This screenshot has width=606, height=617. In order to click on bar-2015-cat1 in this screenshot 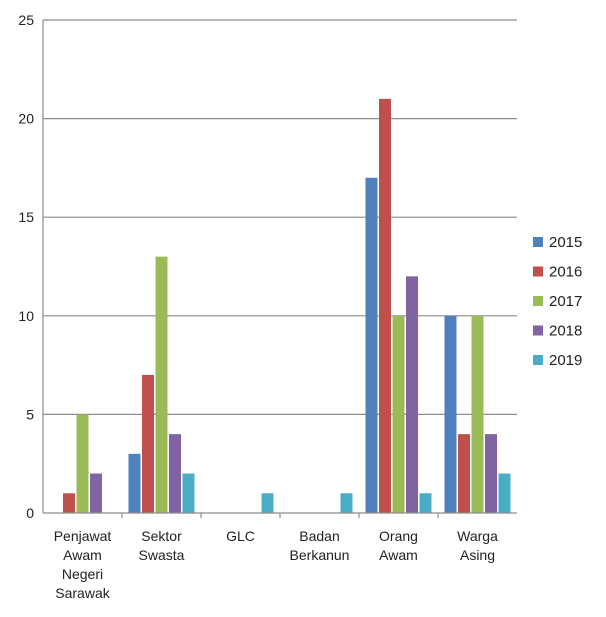, I will do `click(134, 483)`.